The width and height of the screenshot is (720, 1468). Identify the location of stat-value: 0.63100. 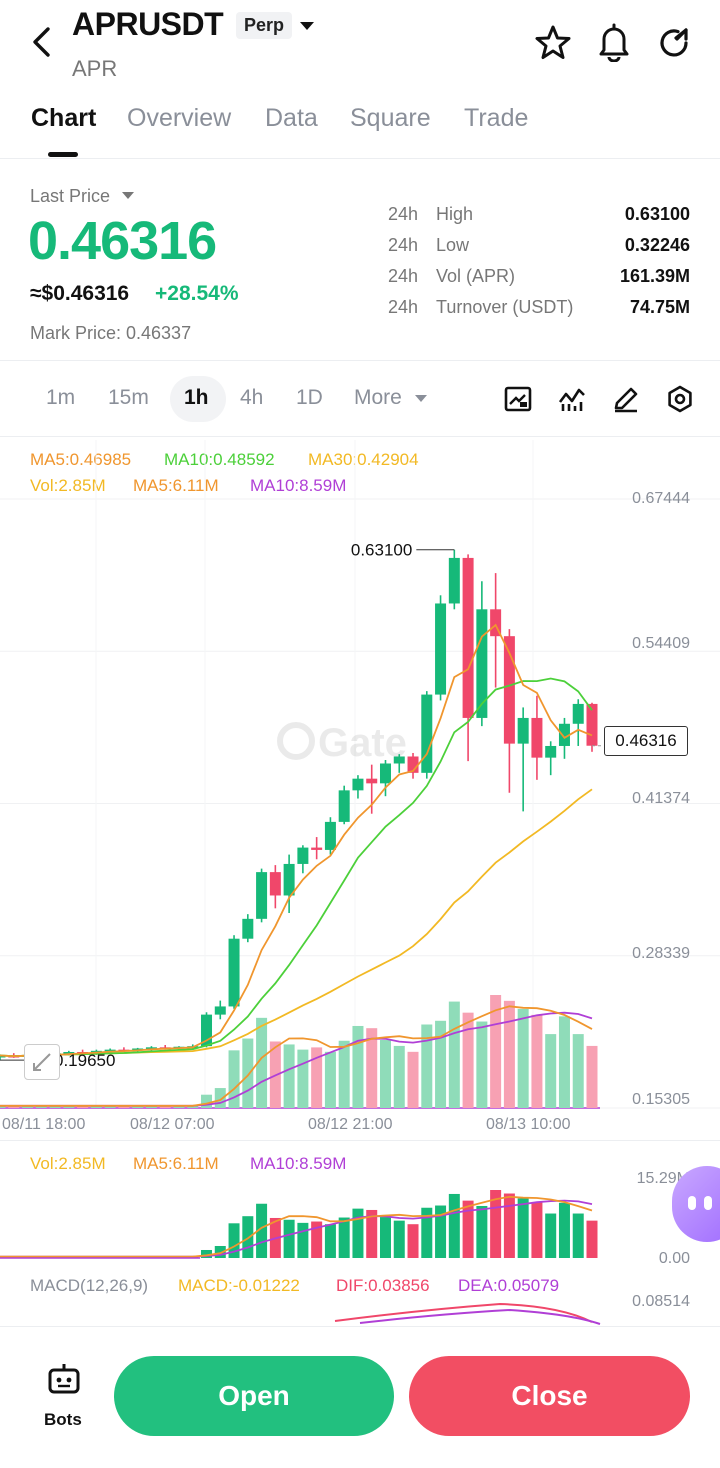
(657, 214).